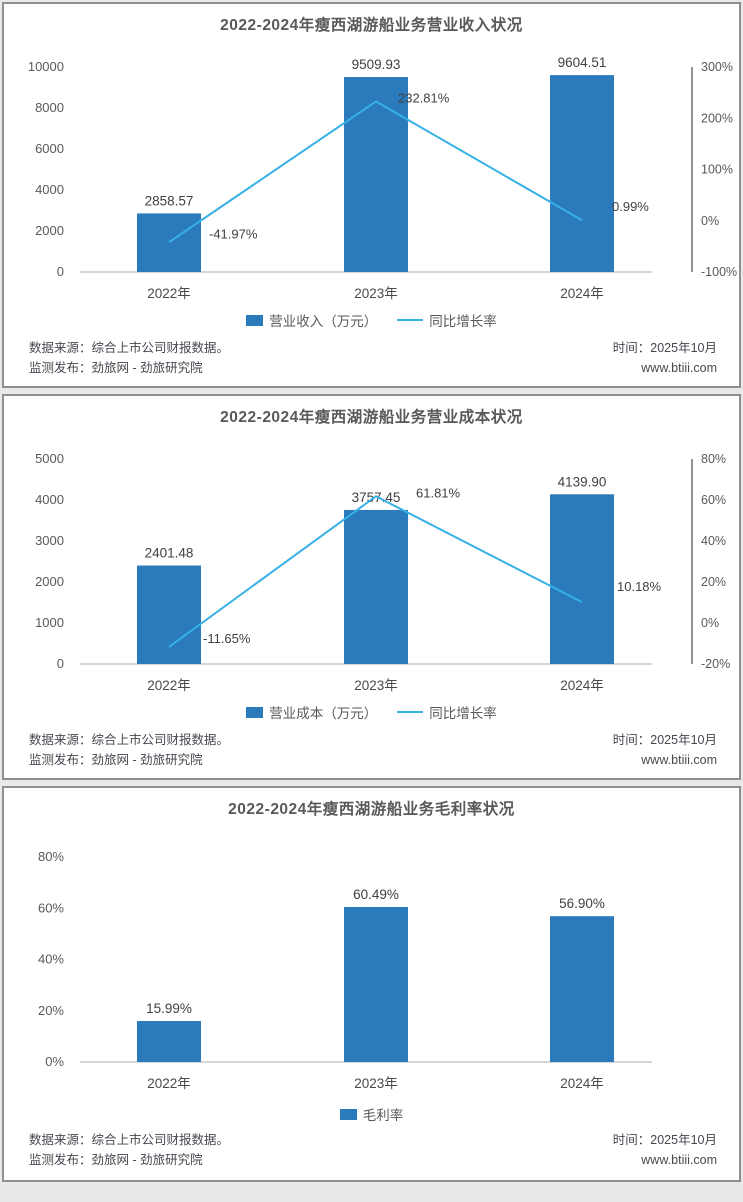 The height and width of the screenshot is (1202, 743). I want to click on svg-text: 300%, so click(717, 67).